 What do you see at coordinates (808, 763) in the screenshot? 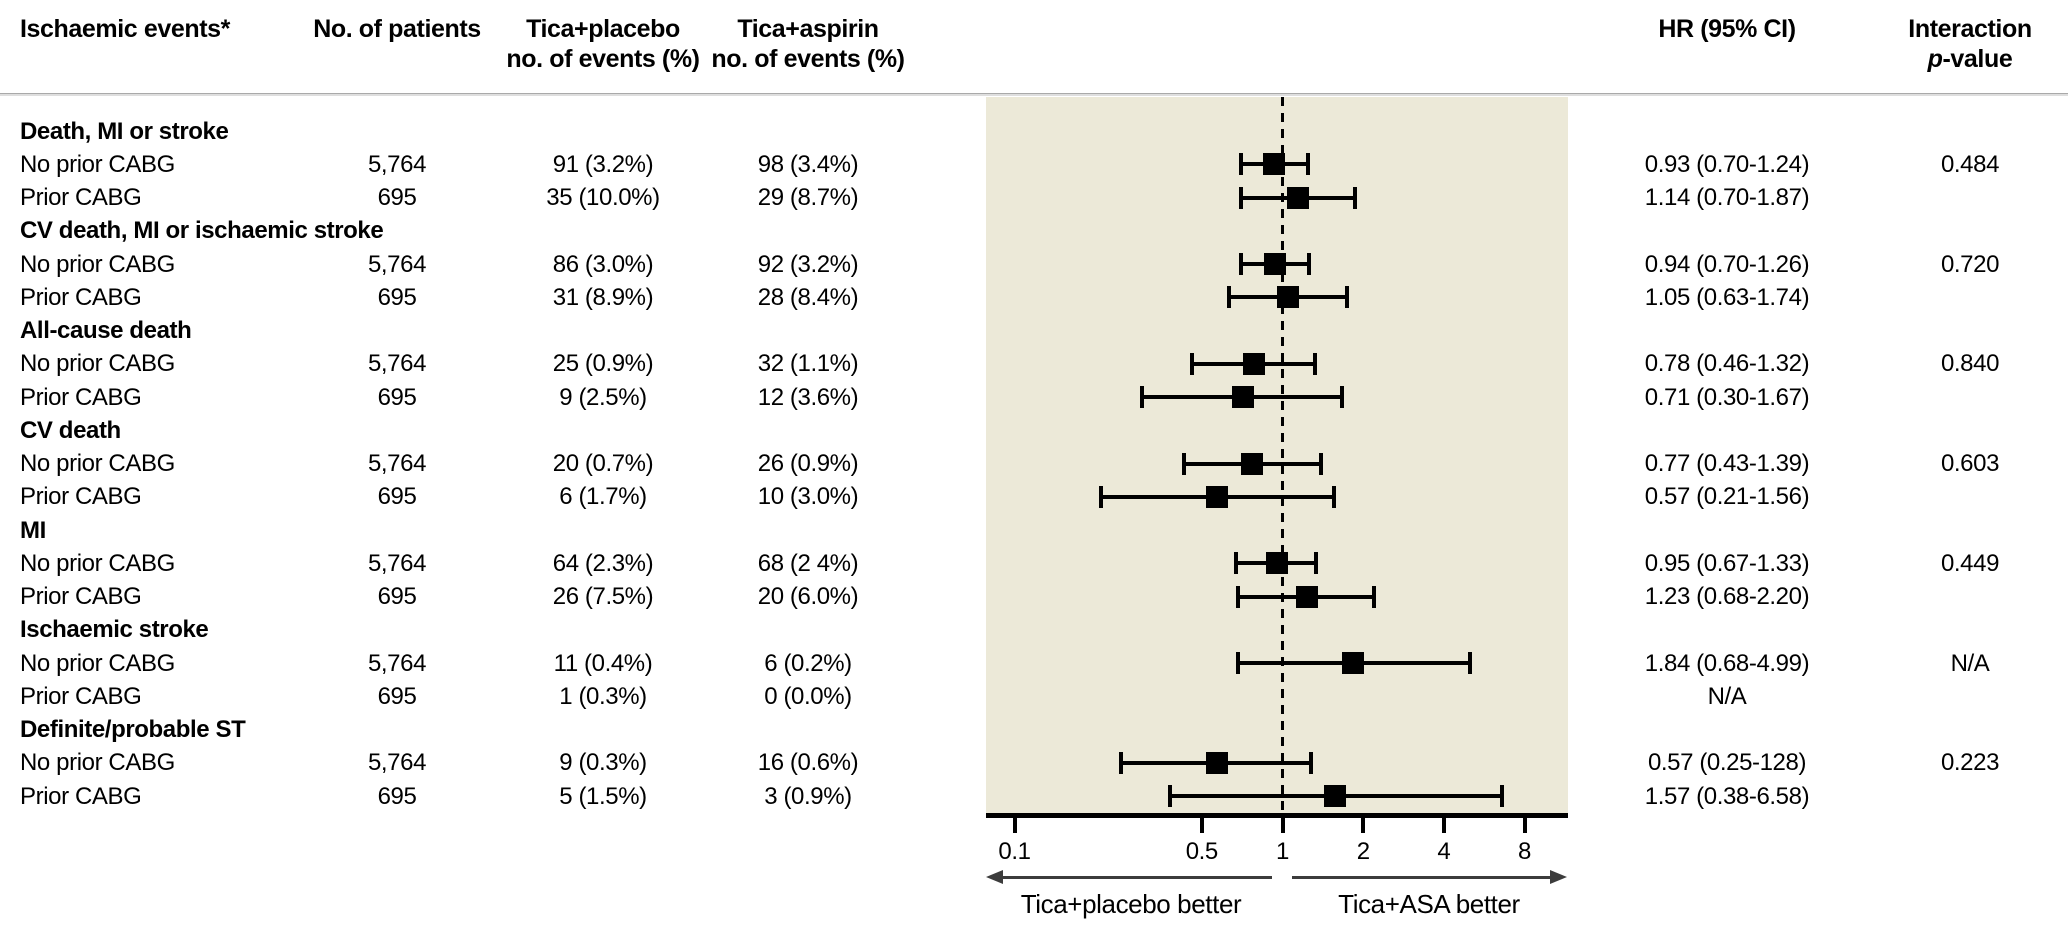
I see `aspirin-events-value: 16 (0.6%)` at bounding box center [808, 763].